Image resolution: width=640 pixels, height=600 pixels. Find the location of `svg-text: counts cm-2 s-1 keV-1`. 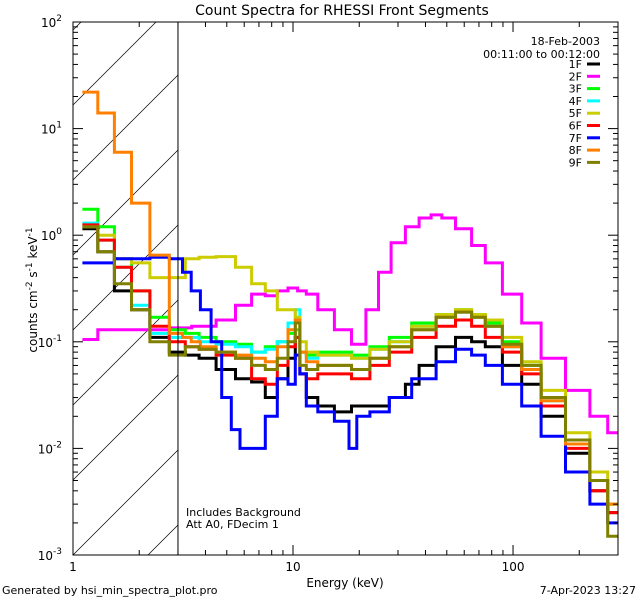

svg-text: counts cm-2 s-1 keV-1 is located at coordinates (32, 289).